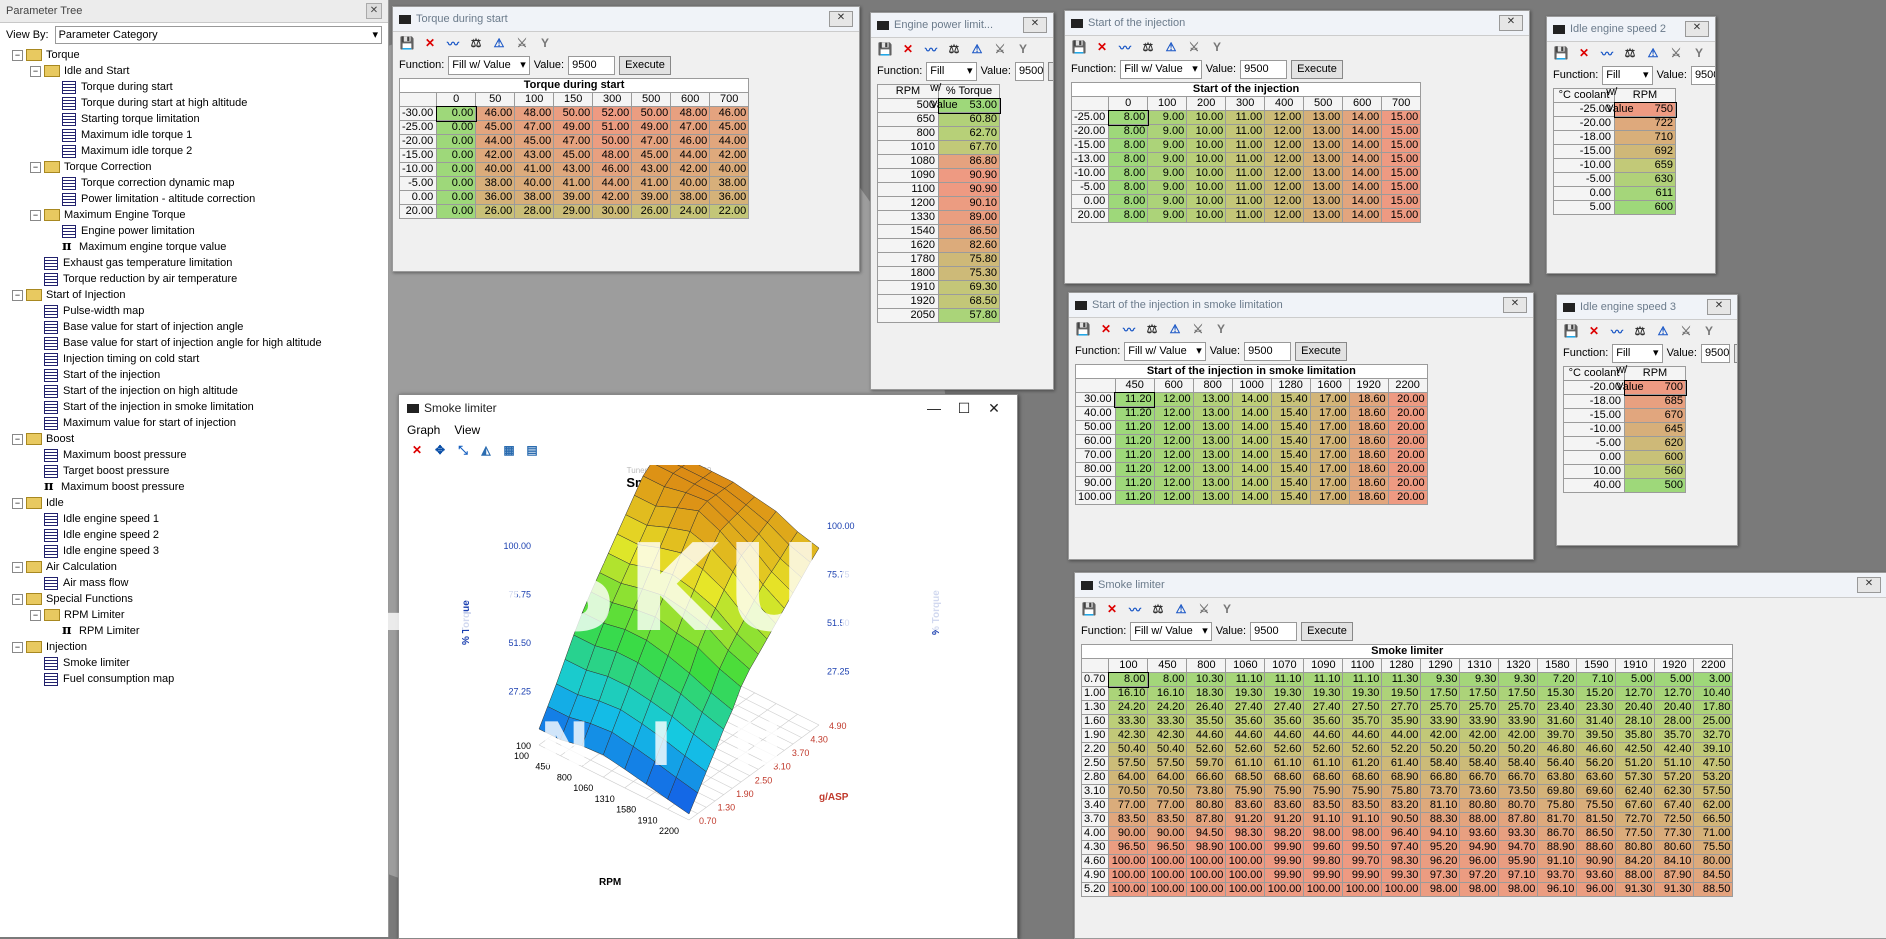 The width and height of the screenshot is (1886, 939). Describe the element at coordinates (1635, 679) in the screenshot. I see `table-cell: 5.00` at that location.